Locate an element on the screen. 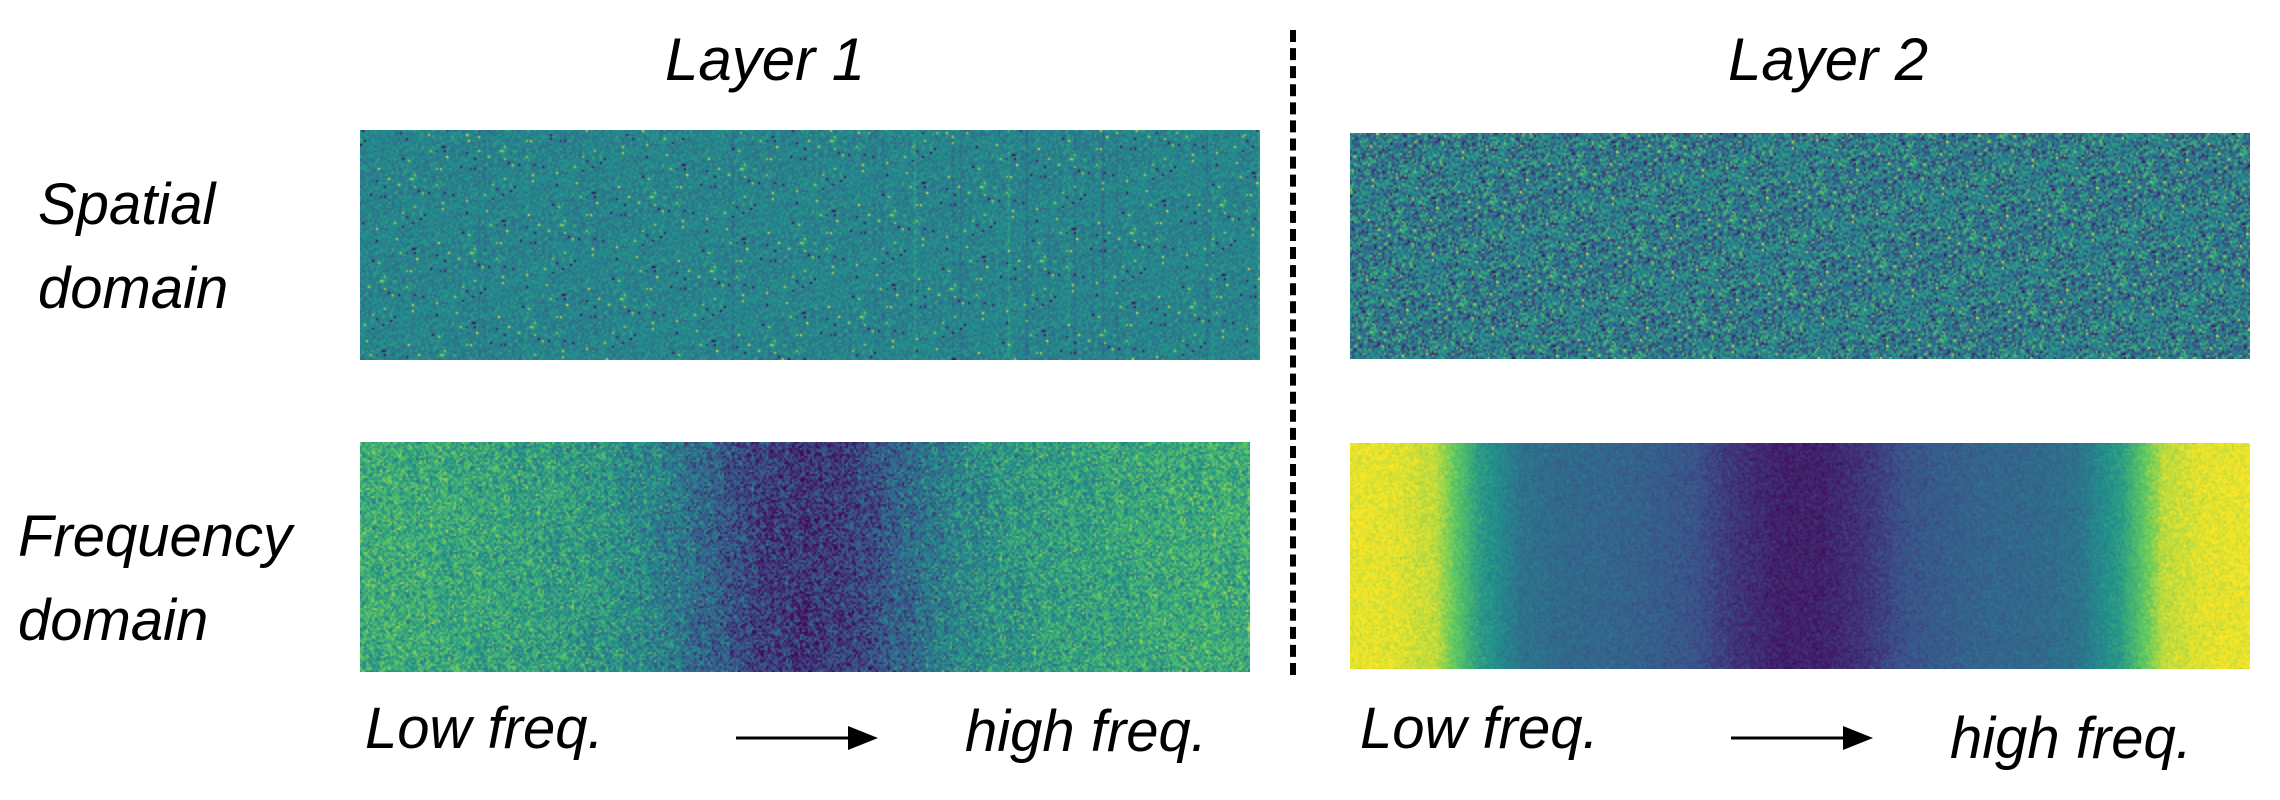 The height and width of the screenshot is (800, 2280). layer-2-spatial-heatmap is located at coordinates (1800, 246).